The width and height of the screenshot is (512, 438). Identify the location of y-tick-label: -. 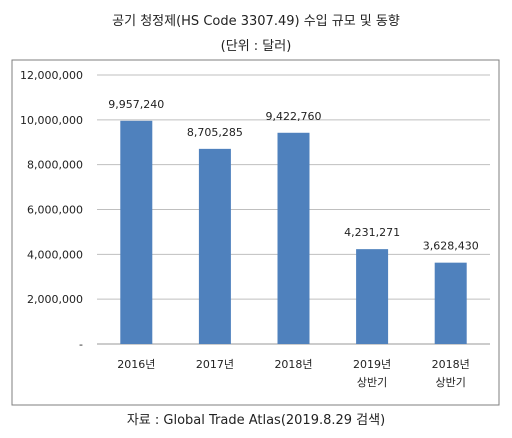
(81, 344).